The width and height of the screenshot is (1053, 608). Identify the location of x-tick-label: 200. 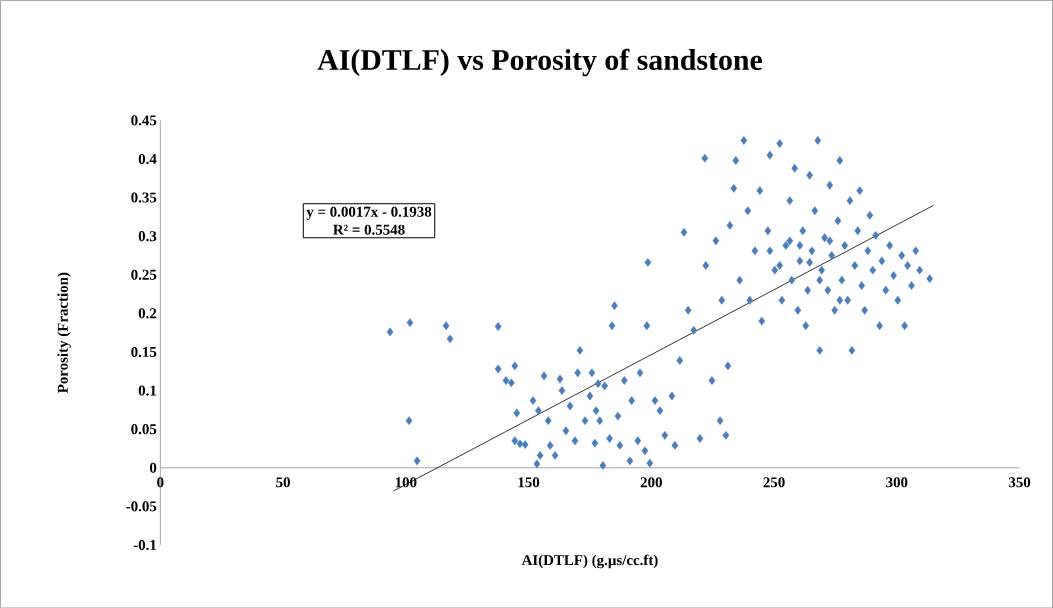
(651, 482).